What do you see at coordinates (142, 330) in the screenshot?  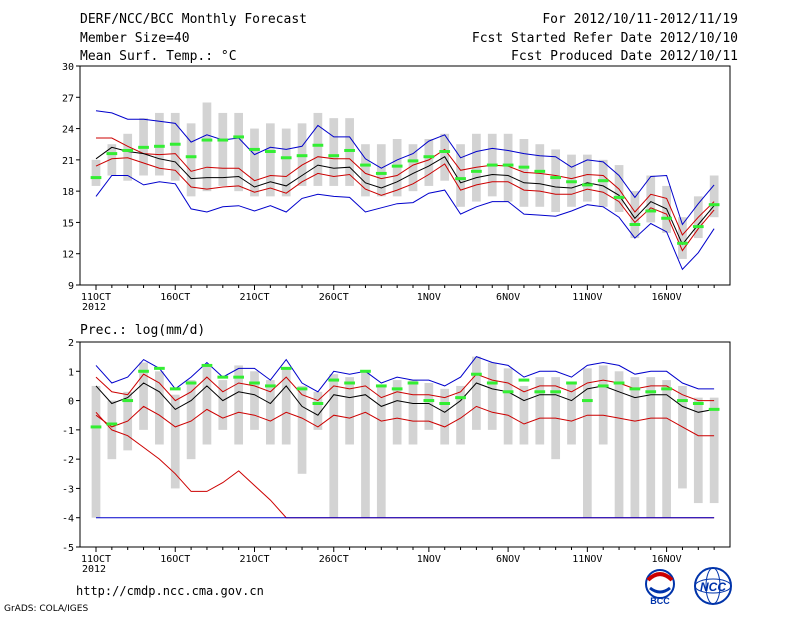 I see `precip-panel-title: Prec.: log(mm/d)` at bounding box center [142, 330].